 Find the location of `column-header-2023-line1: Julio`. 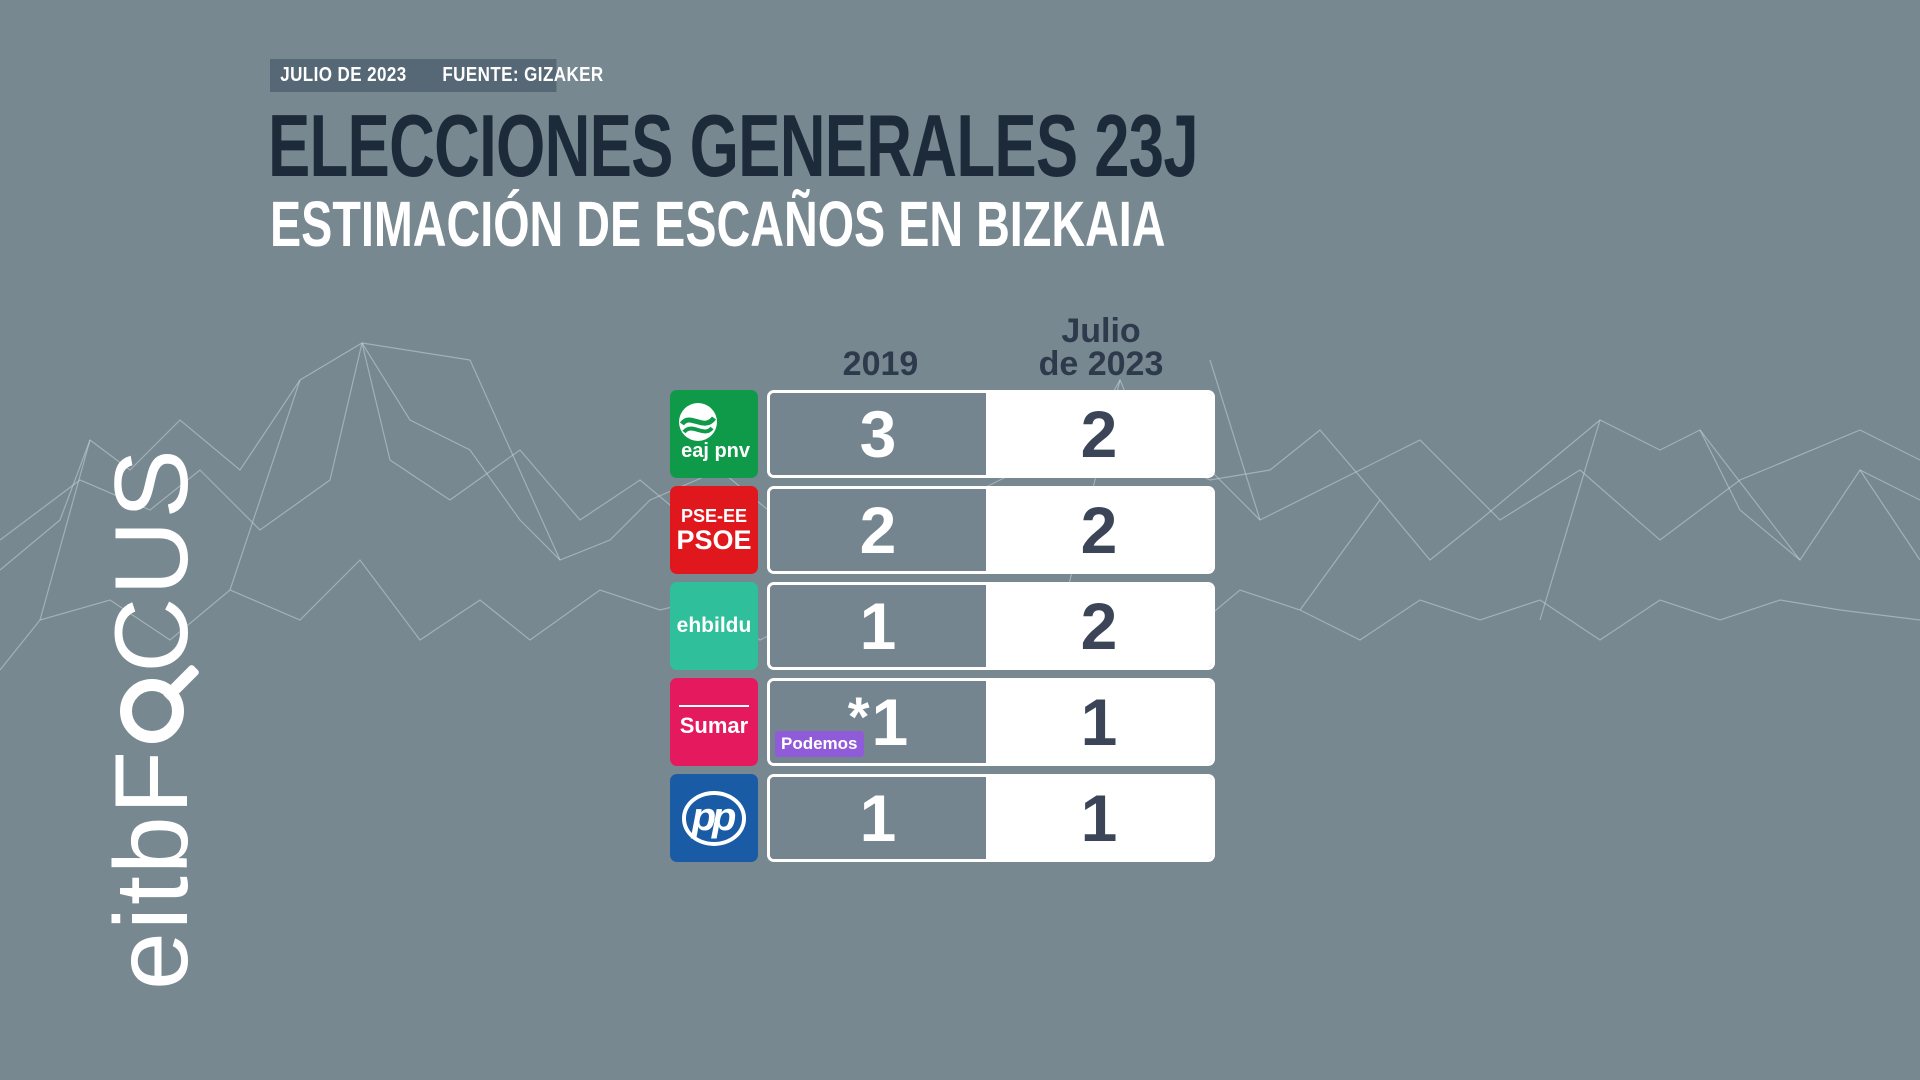

column-header-2023-line1: Julio is located at coordinates (1101, 331).